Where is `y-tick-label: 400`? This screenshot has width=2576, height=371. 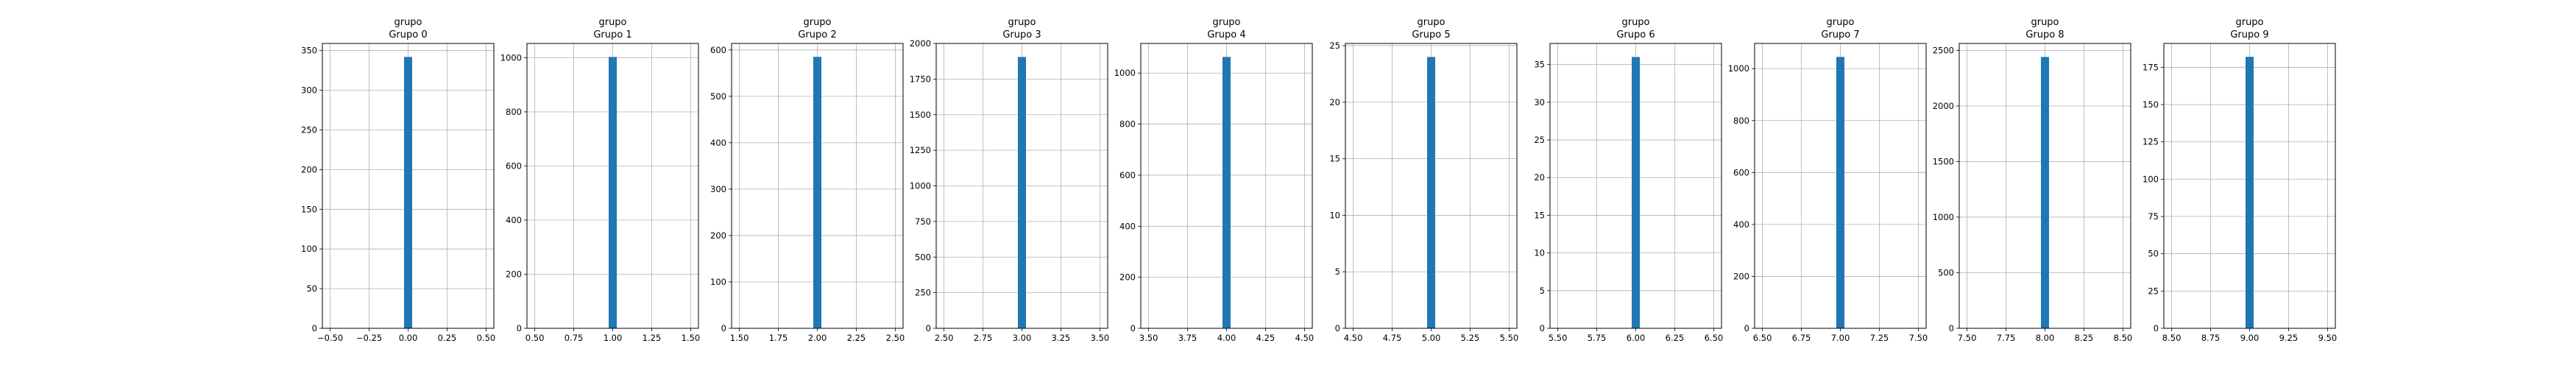
y-tick-label: 400 is located at coordinates (514, 220).